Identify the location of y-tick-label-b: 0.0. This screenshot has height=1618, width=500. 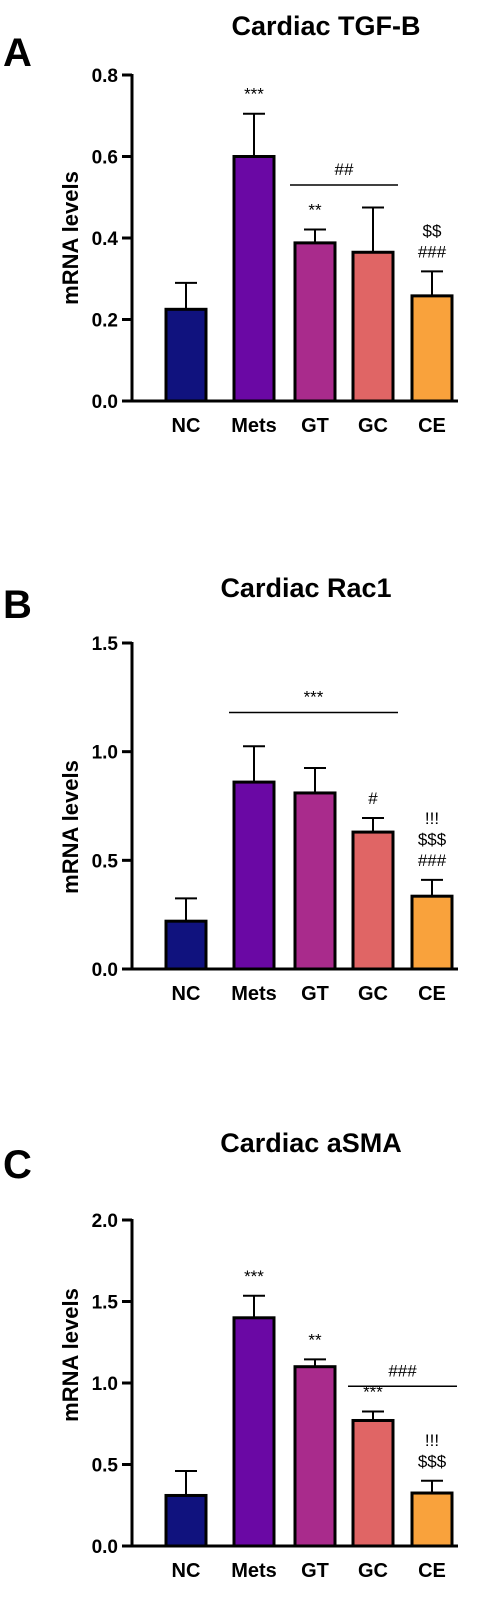
(105, 970).